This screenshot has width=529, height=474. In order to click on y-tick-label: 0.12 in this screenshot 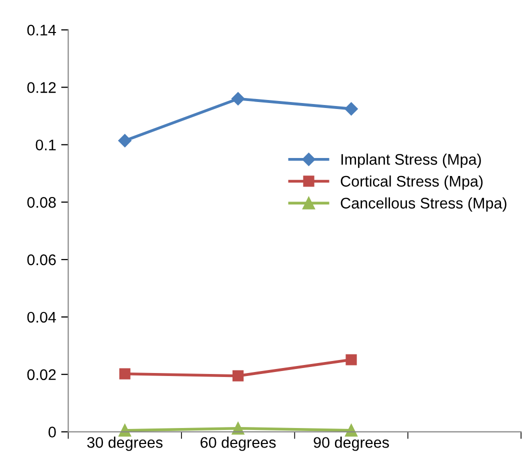, I will do `click(41, 87)`.